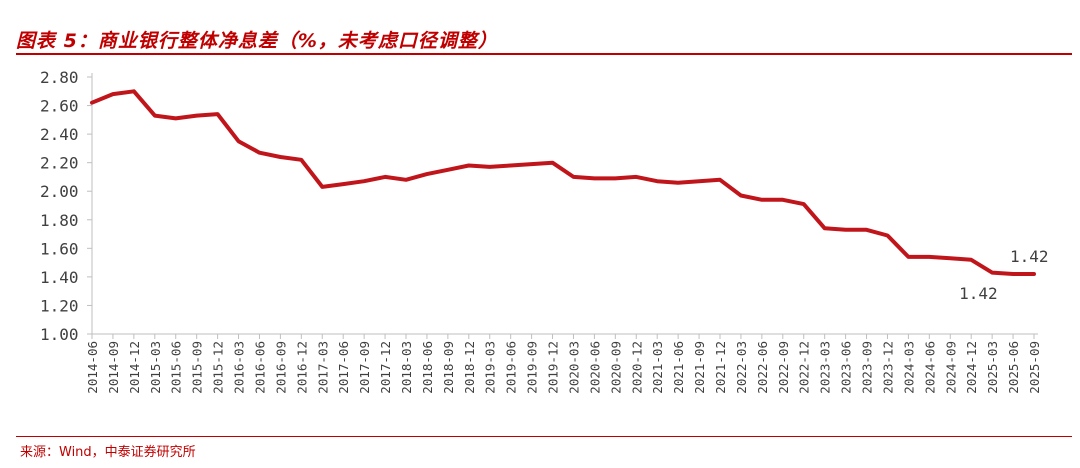 Image resolution: width=1080 pixels, height=468 pixels. What do you see at coordinates (59, 134) in the screenshot?
I see `y-tick-label: 2.40` at bounding box center [59, 134].